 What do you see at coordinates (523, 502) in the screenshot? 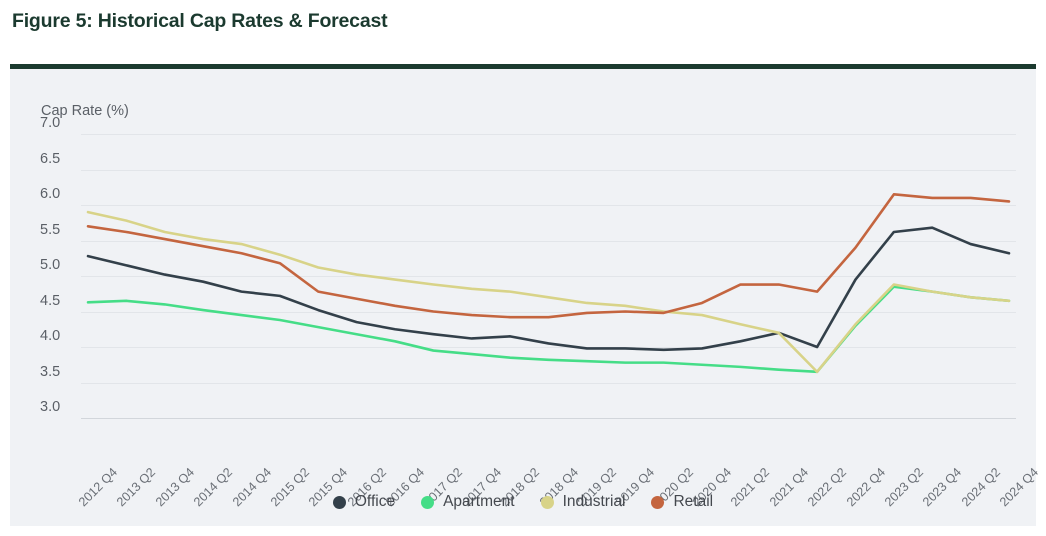
I see `chart-legend: Office Apartment Industrial Retail` at bounding box center [523, 502].